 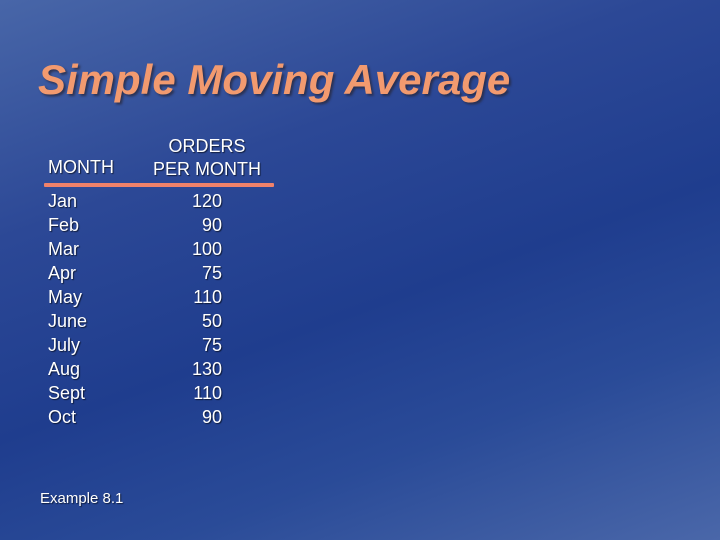 What do you see at coordinates (62, 417) in the screenshot?
I see `month-cell: Oct` at bounding box center [62, 417].